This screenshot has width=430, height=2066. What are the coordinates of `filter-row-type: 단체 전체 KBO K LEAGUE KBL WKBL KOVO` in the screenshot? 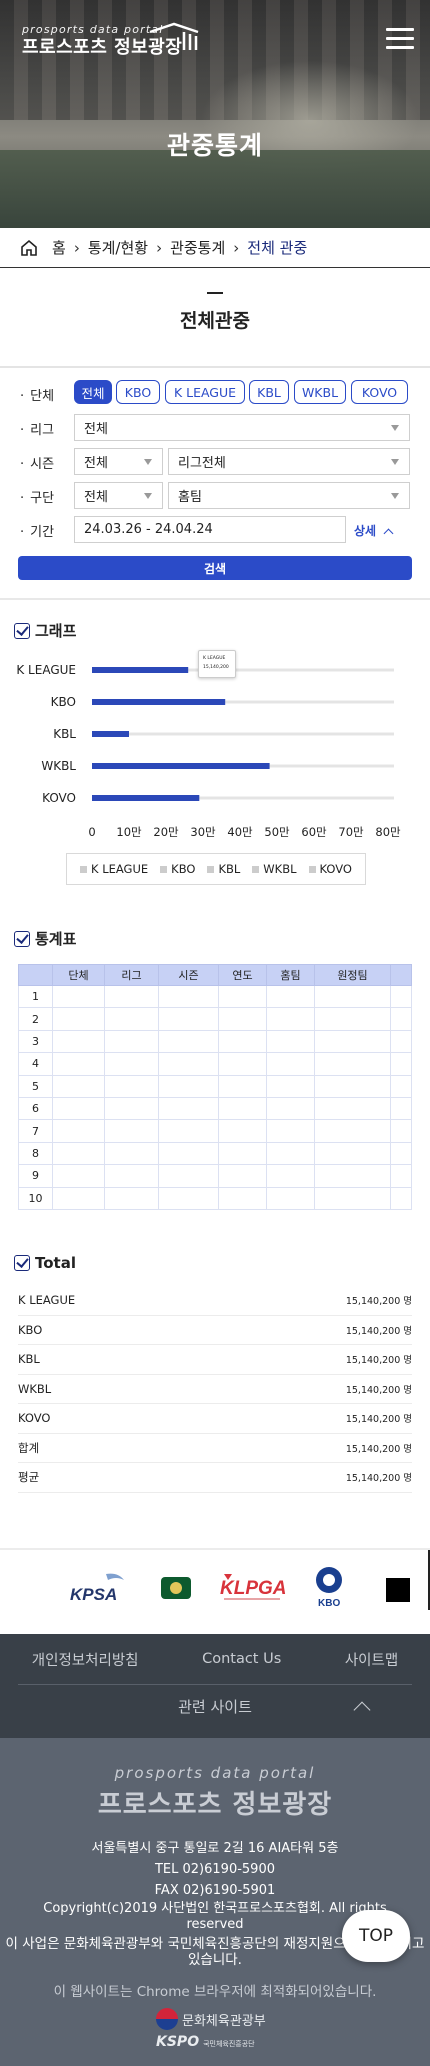 It's located at (215, 394).